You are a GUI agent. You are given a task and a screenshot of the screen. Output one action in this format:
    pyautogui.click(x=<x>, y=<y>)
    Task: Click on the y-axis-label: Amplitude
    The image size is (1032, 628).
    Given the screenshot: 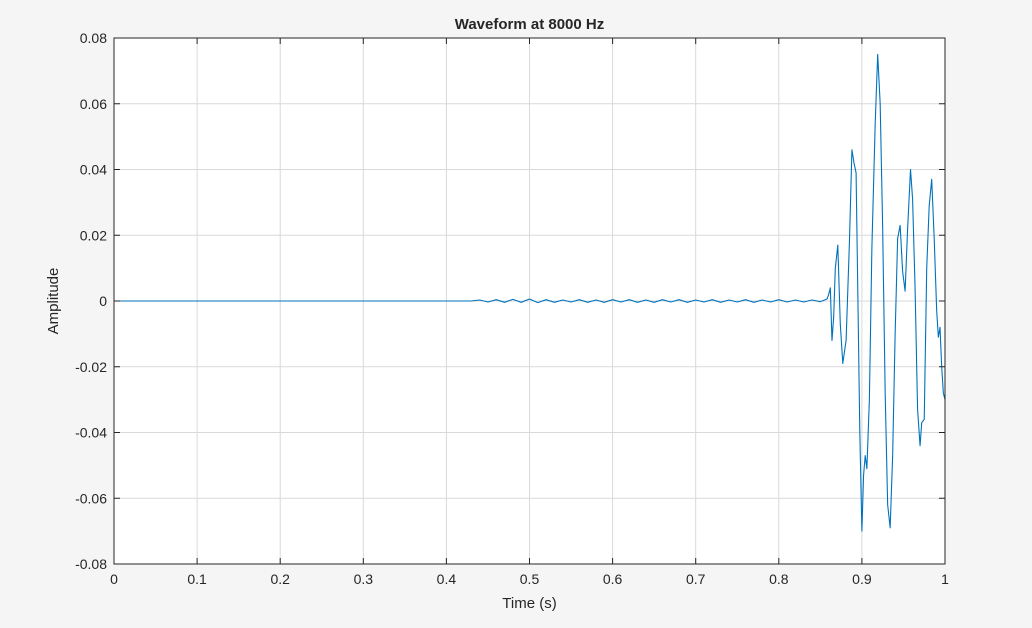 What is the action you would take?
    pyautogui.click(x=53, y=301)
    